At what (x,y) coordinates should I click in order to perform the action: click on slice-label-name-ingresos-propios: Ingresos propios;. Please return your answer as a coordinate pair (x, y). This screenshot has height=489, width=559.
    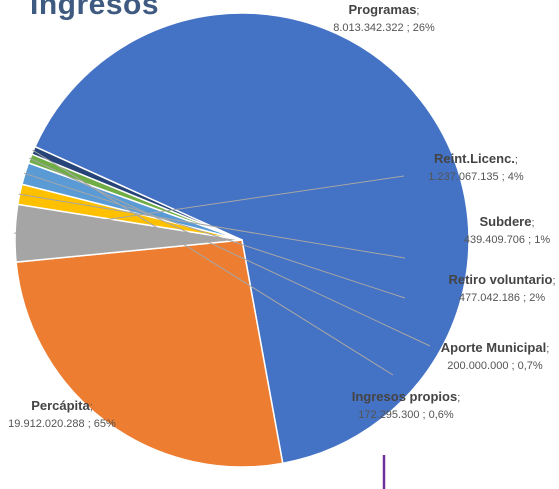
    Looking at the image, I should click on (406, 396).